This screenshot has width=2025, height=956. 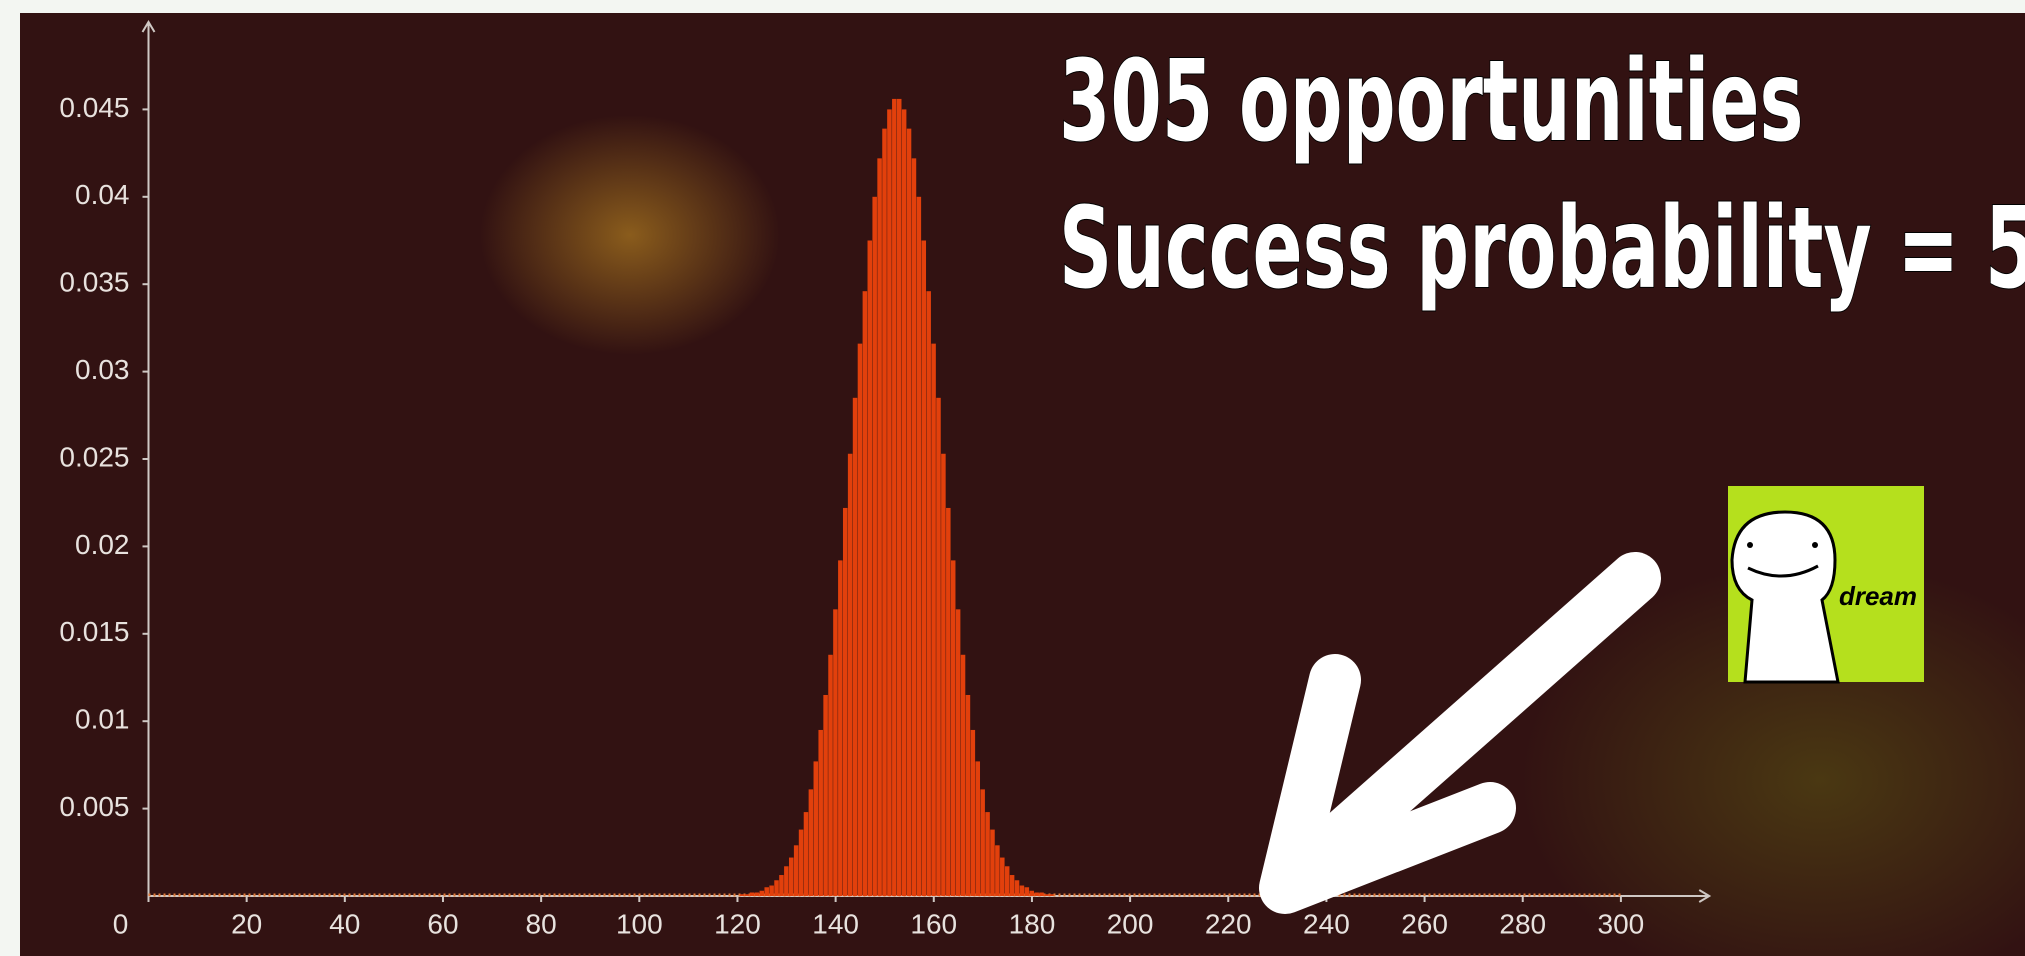 I want to click on arrow, so click(x=1460, y=733).